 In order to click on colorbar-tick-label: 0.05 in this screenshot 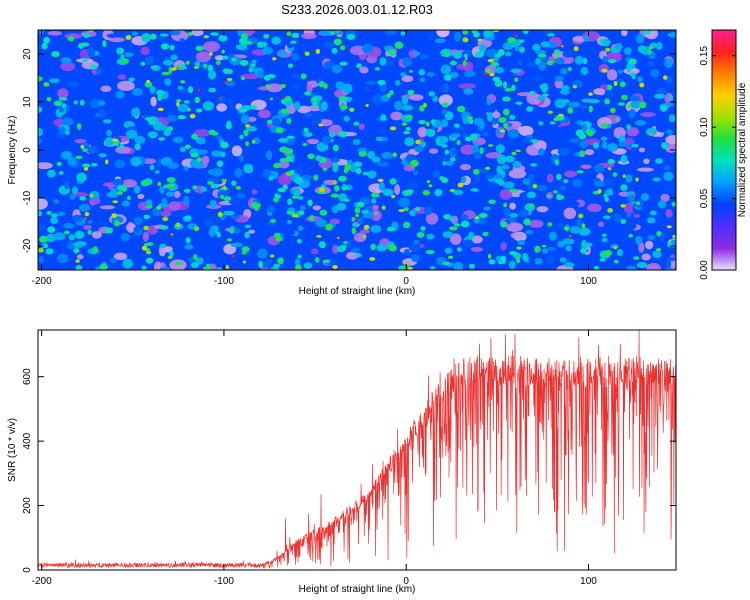, I will do `click(704, 198)`.